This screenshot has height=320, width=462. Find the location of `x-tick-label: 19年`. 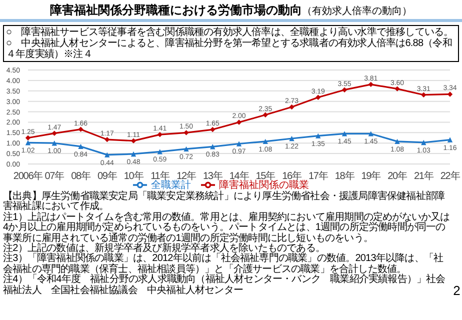

x-tick-label: 19年 is located at coordinates (371, 176).